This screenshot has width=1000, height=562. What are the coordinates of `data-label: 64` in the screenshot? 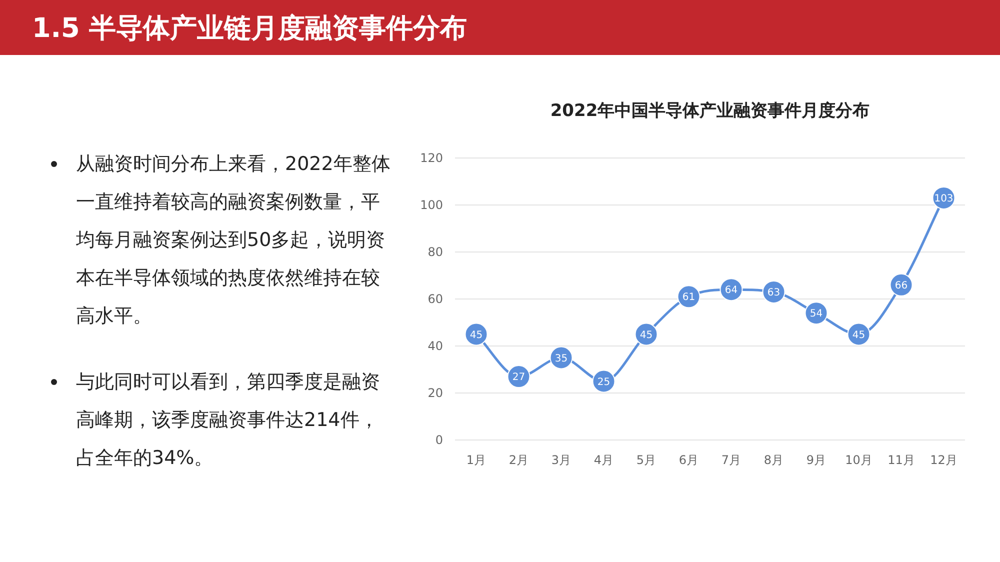 It's located at (731, 290).